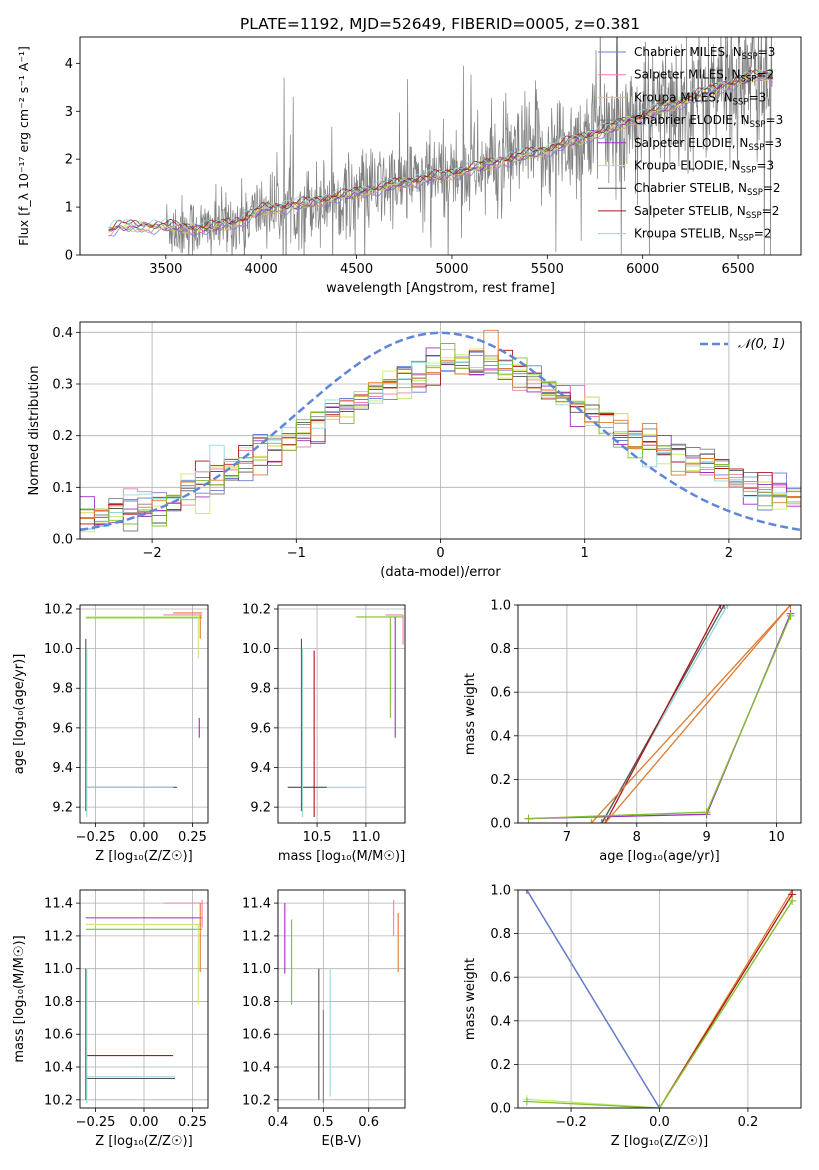 The height and width of the screenshot is (1170, 819). Describe the element at coordinates (341, 1141) in the screenshot. I see `x-axis-label: E(B-V)` at that location.